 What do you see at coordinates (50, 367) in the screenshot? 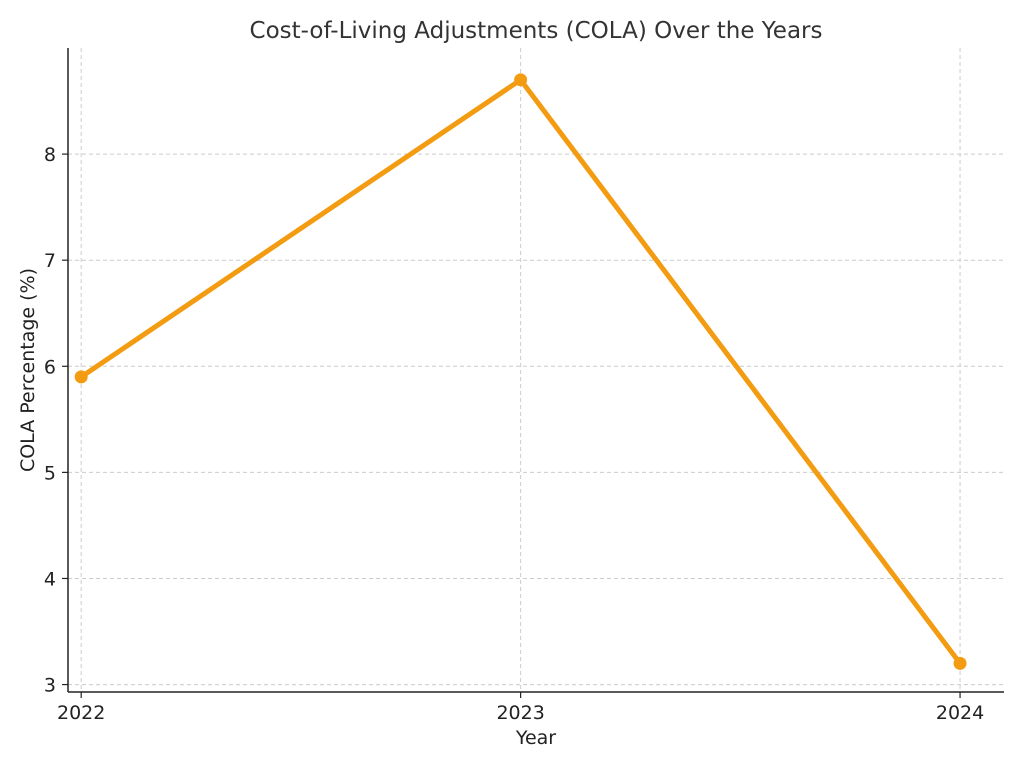
I see `y-tick-label: 6` at bounding box center [50, 367].